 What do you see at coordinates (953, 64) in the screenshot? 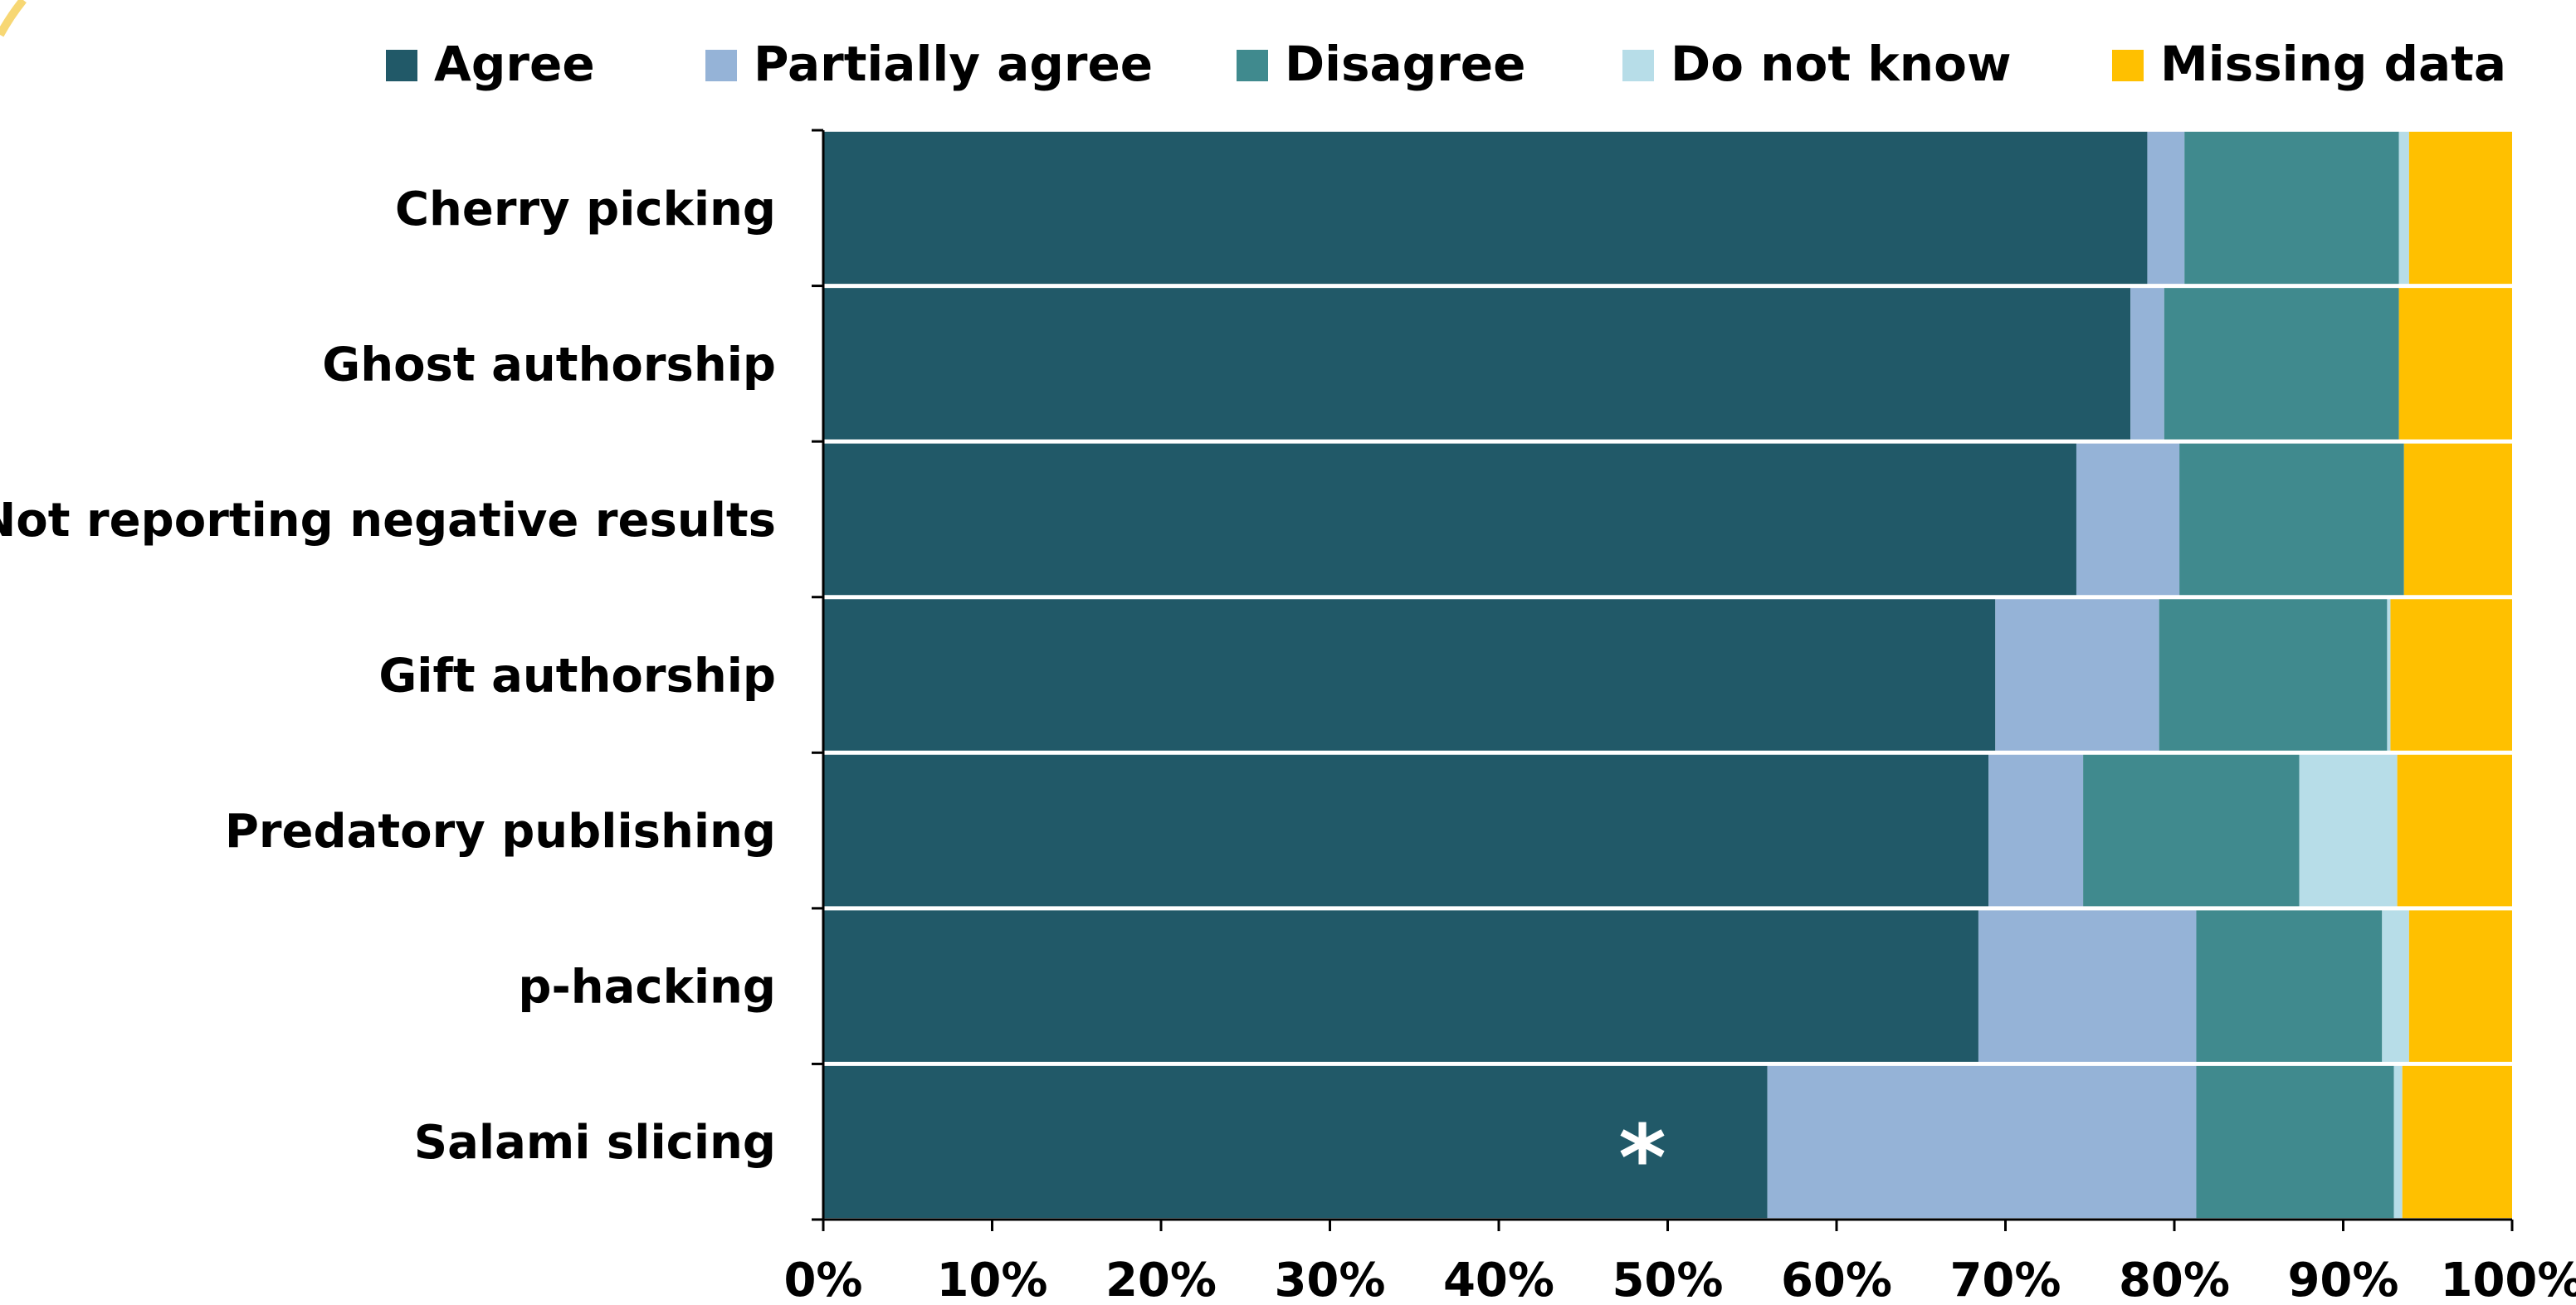
I see `legend-label-partially-agree: Partially agree` at bounding box center [953, 64].